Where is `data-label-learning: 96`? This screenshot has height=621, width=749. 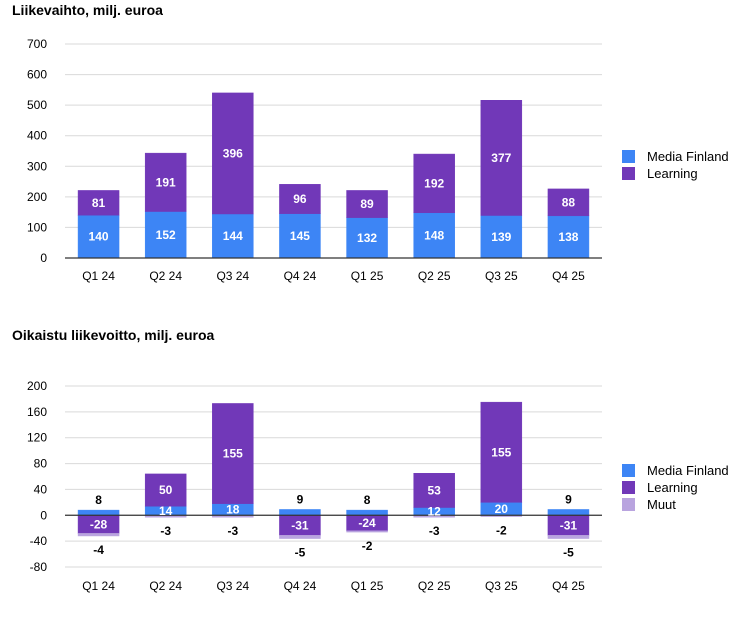
data-label-learning: 96 is located at coordinates (300, 199).